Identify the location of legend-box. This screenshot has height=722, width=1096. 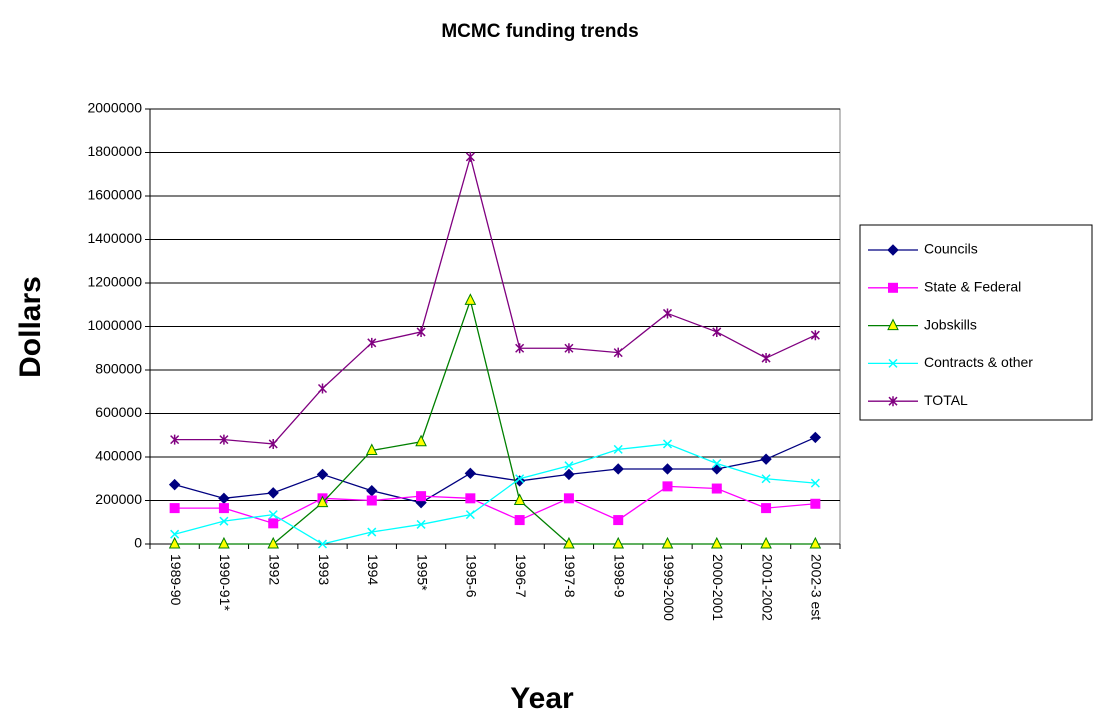
(976, 322).